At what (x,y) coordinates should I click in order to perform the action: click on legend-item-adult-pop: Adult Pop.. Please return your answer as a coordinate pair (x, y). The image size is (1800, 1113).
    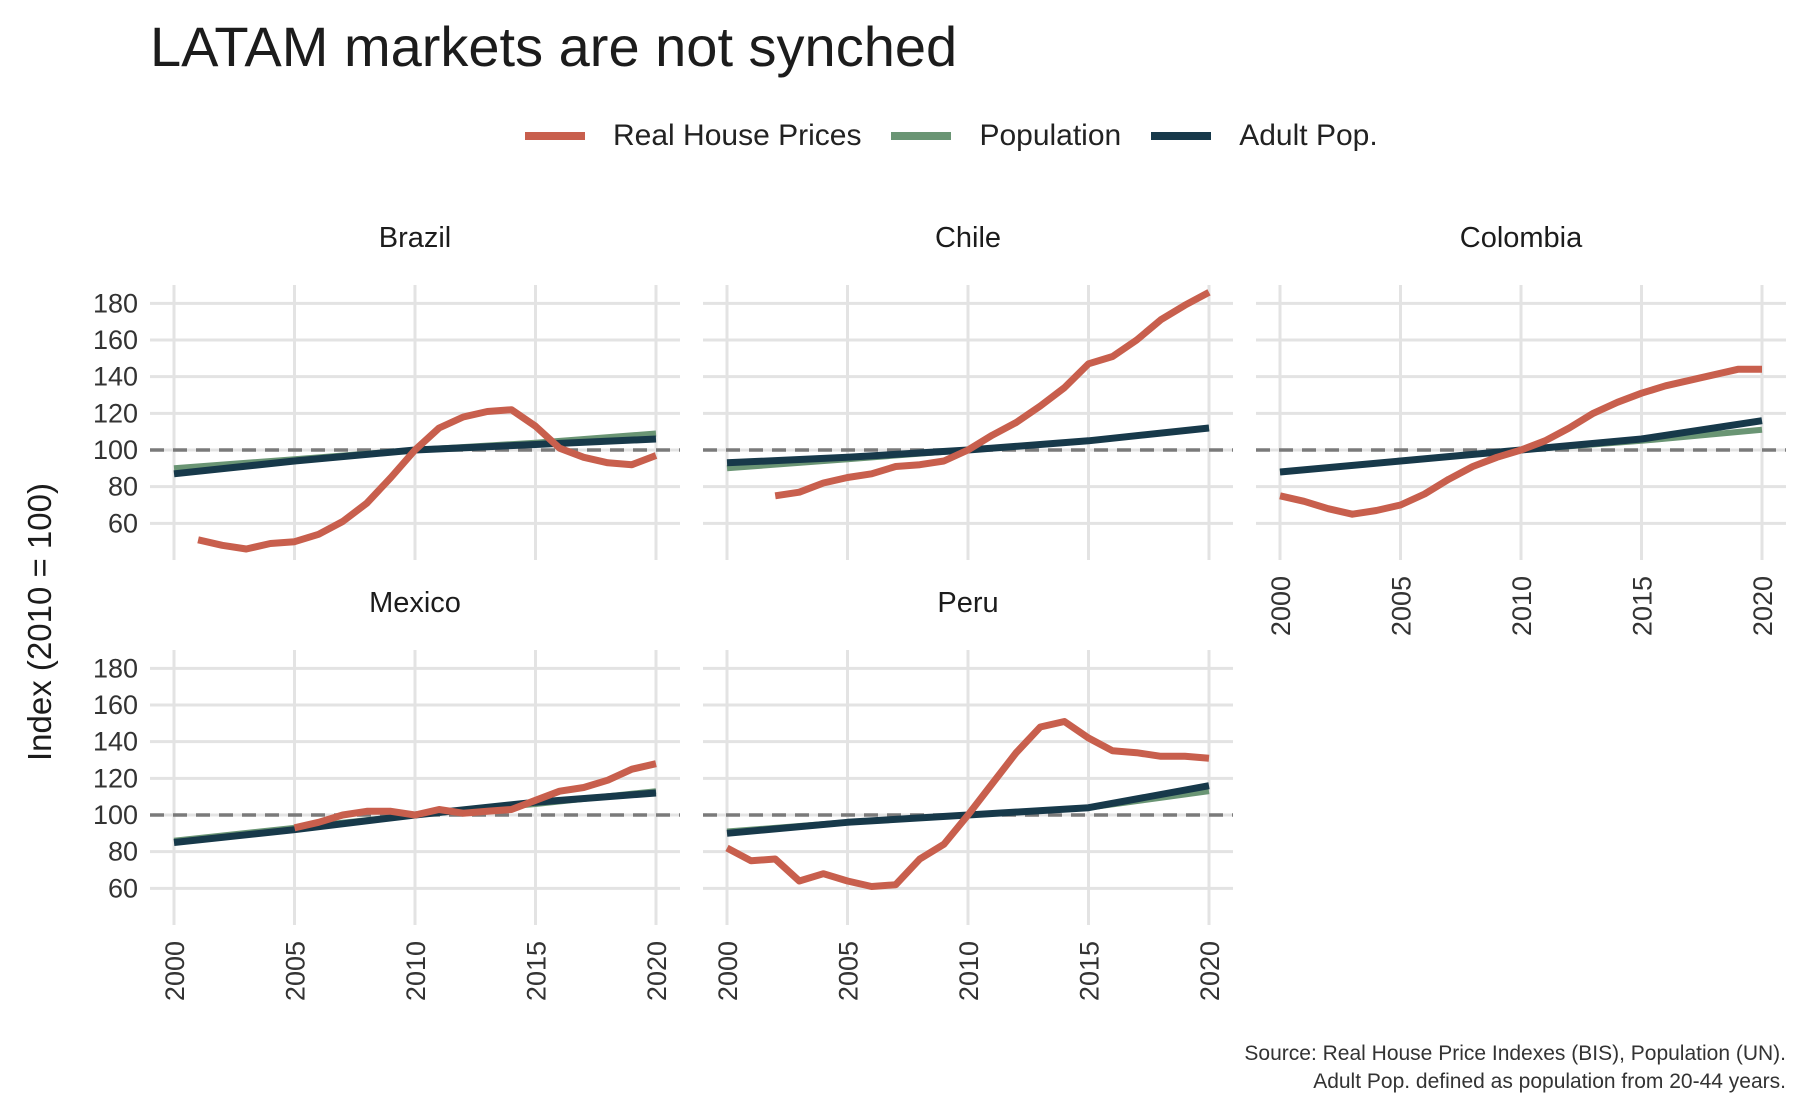
    Looking at the image, I should click on (1264, 136).